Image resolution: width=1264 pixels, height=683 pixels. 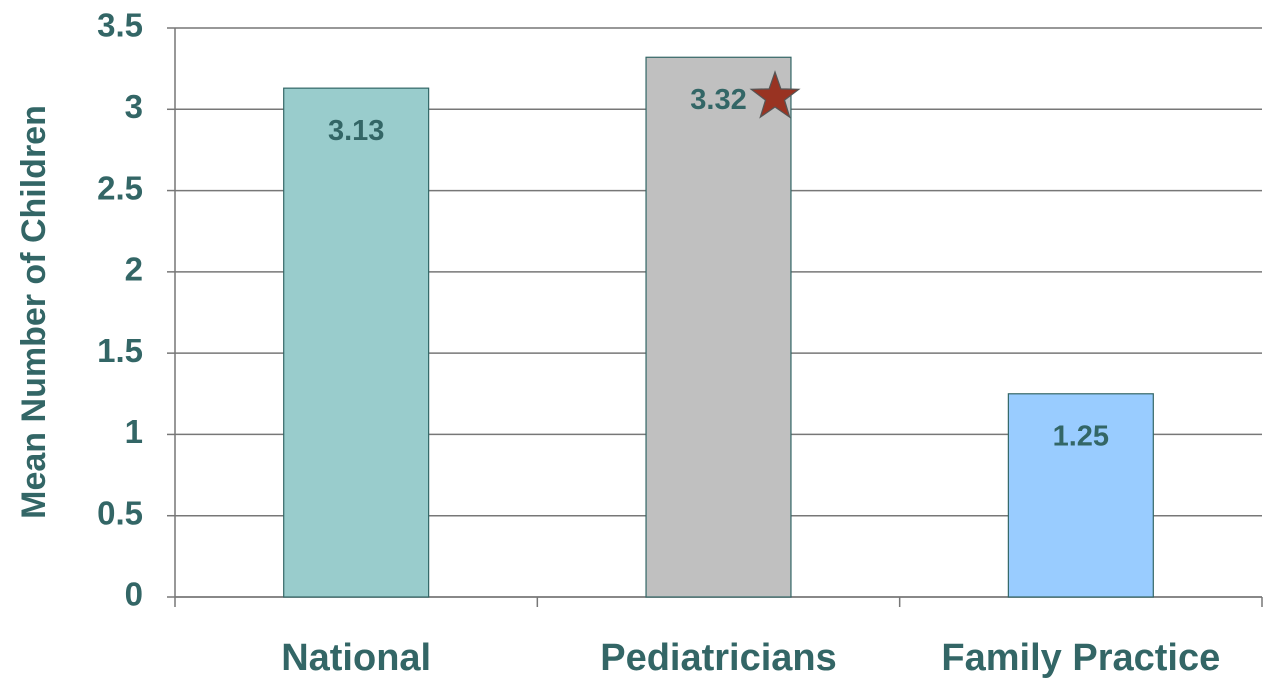 What do you see at coordinates (134, 431) in the screenshot?
I see `y-tick-label: 1` at bounding box center [134, 431].